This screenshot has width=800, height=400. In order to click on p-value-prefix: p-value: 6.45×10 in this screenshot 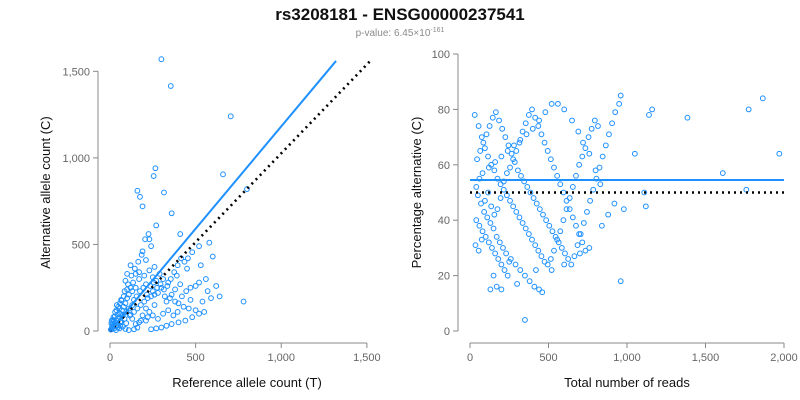, I will do `click(393, 33)`.